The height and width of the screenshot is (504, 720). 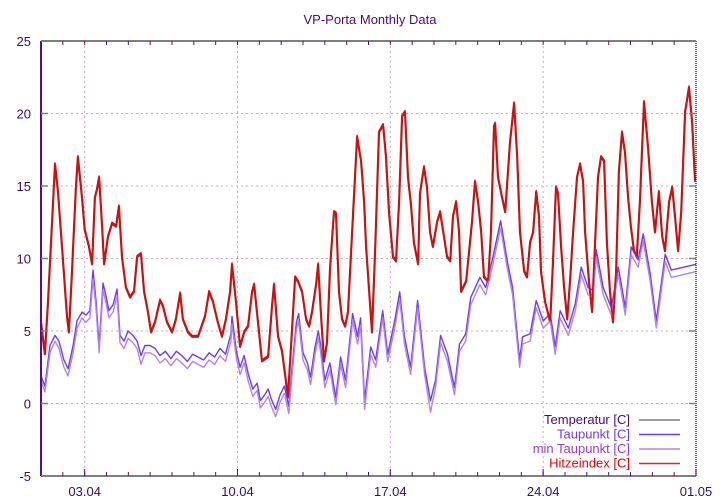 I want to click on y-tick-label: 20, so click(x=24, y=114).